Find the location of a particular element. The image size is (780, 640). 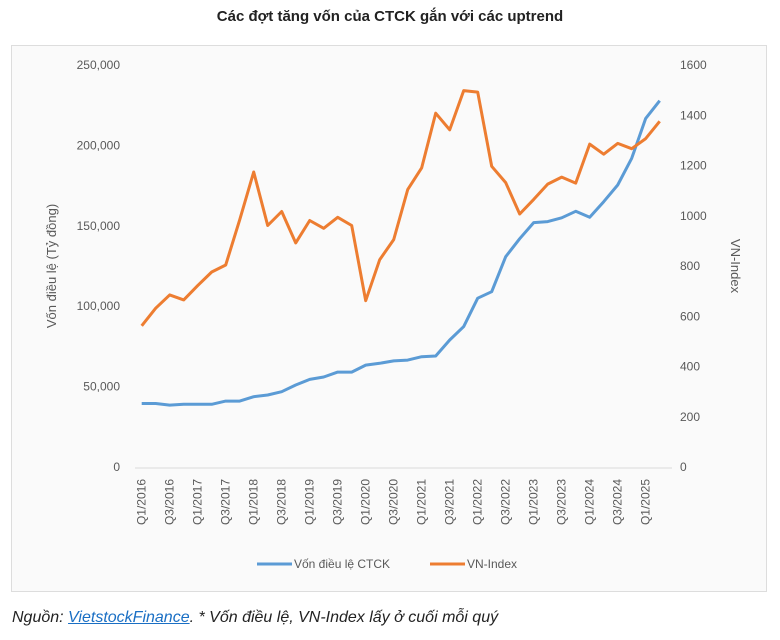

x-tick-label: Q3/2022 is located at coordinates (506, 502).